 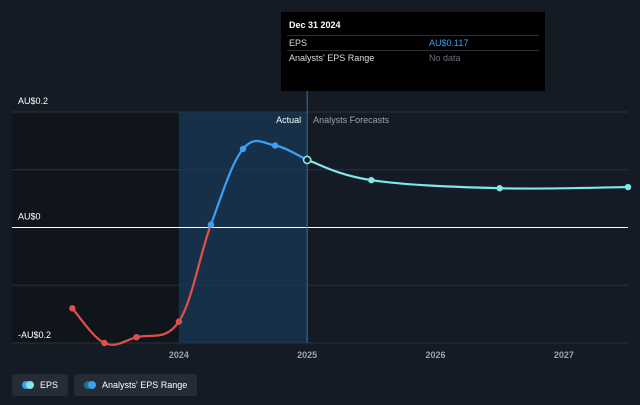 What do you see at coordinates (288, 120) in the screenshot?
I see `actual-region-label: Actual` at bounding box center [288, 120].